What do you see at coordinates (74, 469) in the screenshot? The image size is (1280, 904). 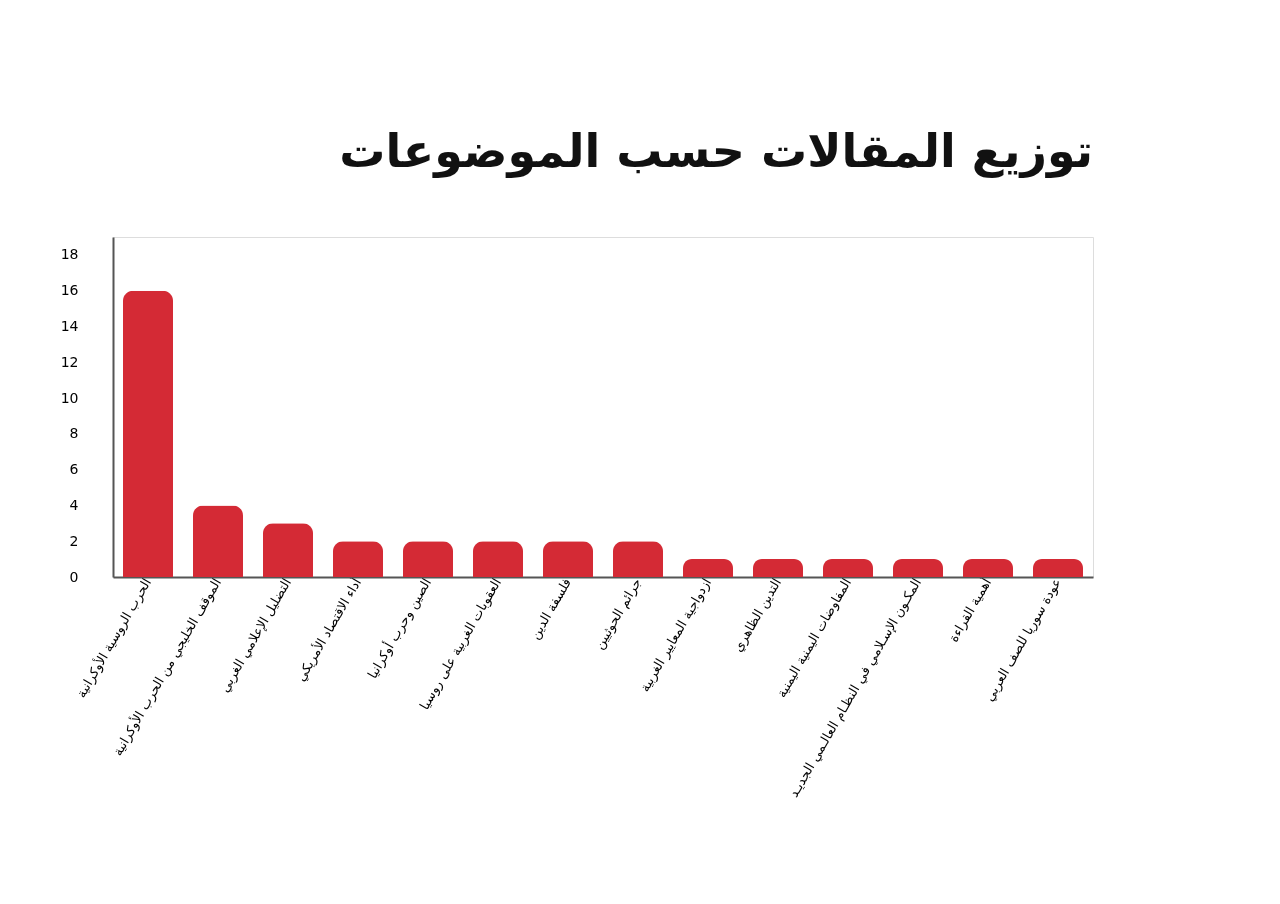 I see `y-tick-label: 6` at bounding box center [74, 469].